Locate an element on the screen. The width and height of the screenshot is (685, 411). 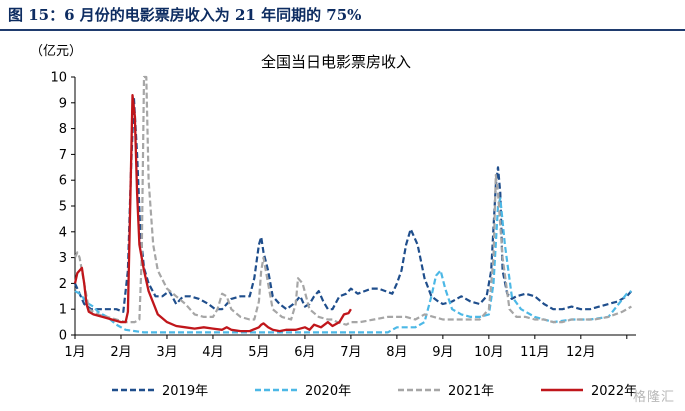
x-tick-label: 7月 is located at coordinates (350, 352).